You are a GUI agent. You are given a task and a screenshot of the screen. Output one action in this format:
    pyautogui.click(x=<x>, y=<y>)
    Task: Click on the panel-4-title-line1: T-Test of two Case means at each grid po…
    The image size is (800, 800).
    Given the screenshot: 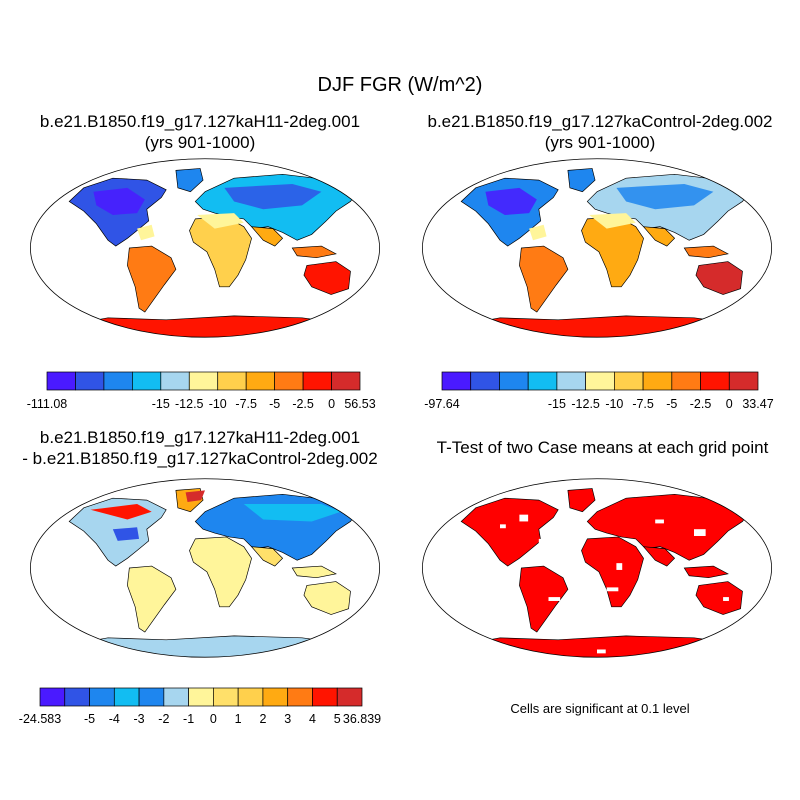 What is the action you would take?
    pyautogui.click(x=602, y=447)
    